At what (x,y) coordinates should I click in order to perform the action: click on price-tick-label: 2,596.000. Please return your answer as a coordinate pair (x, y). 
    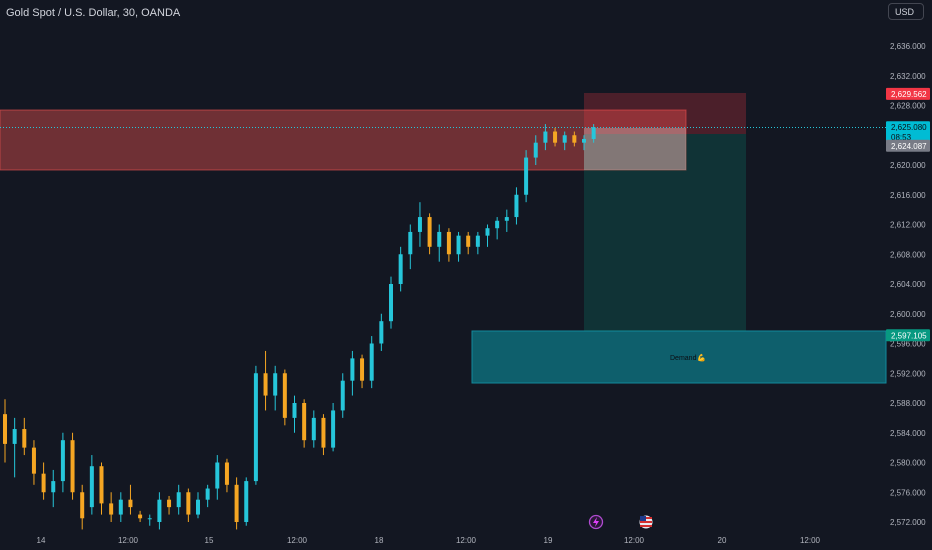
    Looking at the image, I should click on (908, 344).